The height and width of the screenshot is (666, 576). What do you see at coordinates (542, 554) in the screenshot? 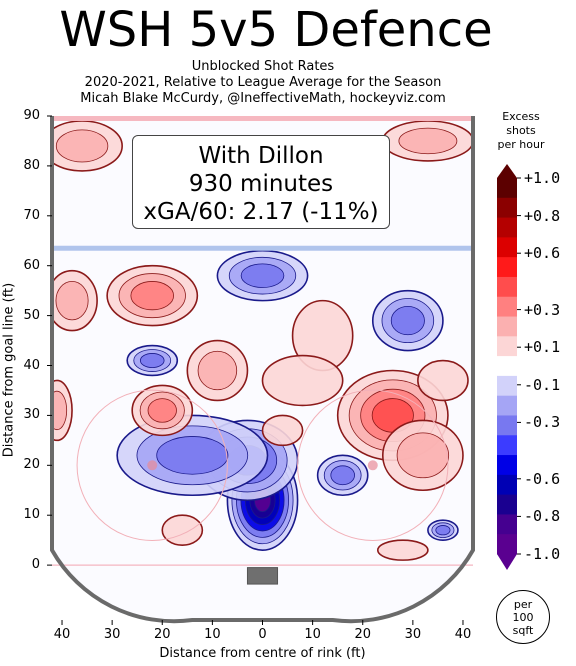
I see `colorbar-tick-label: -1.0` at bounding box center [542, 554].